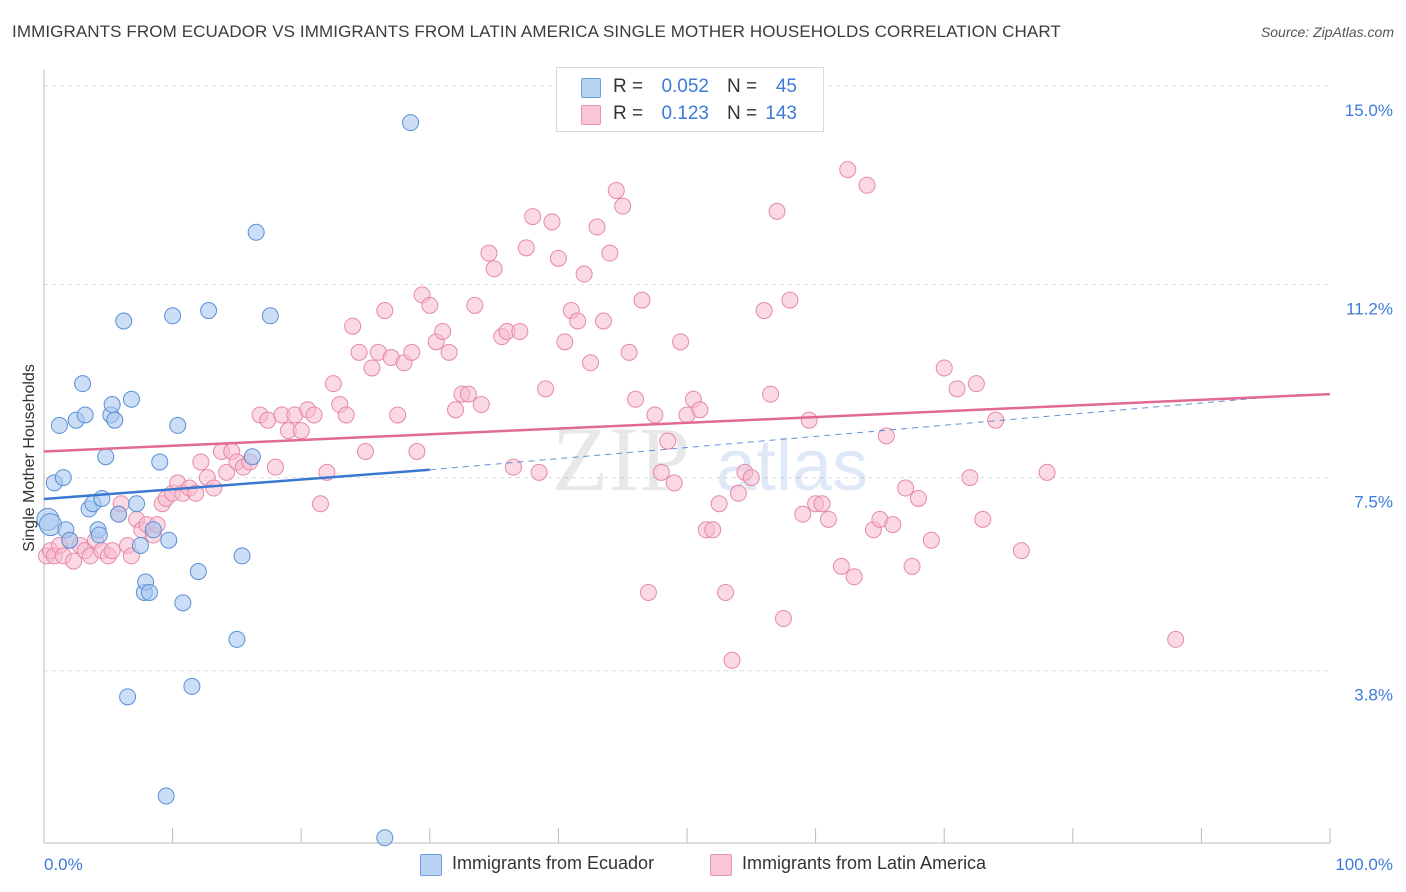 Image resolution: width=1406 pixels, height=892 pixels. What do you see at coordinates (1364, 864) in the screenshot?
I see `x-tick-label-max: 100.0%` at bounding box center [1364, 864].